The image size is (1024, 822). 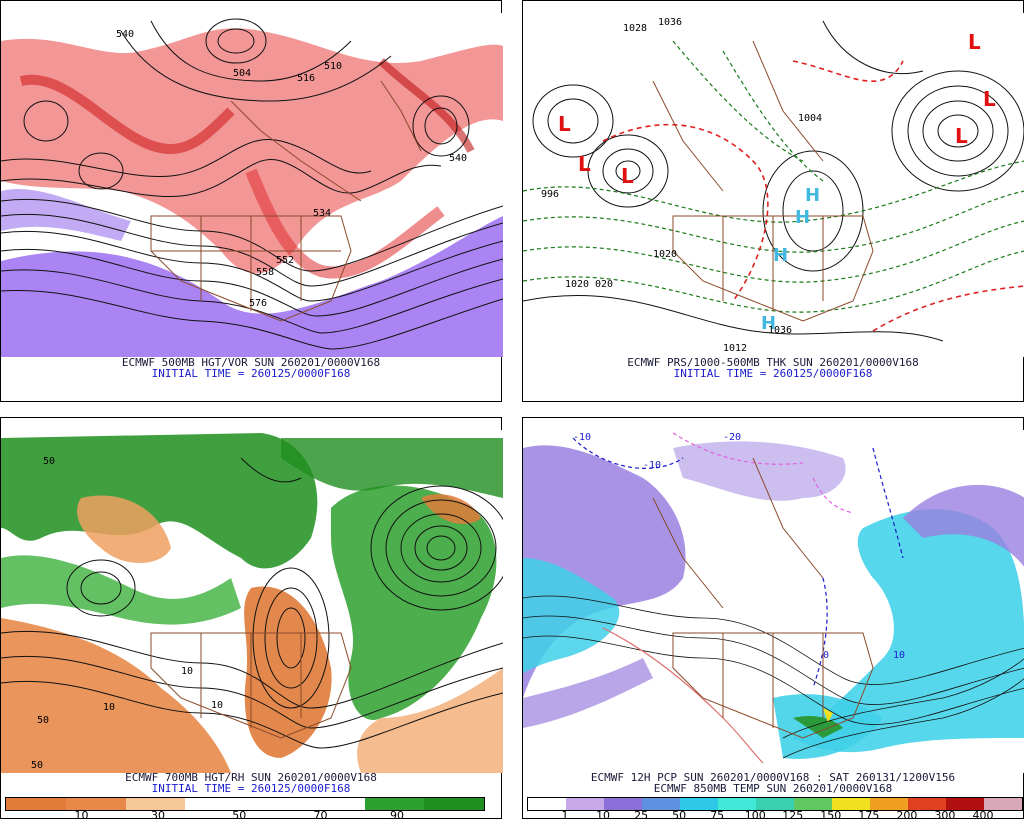 I want to click on contour-label: 1004, so click(x=810, y=118).